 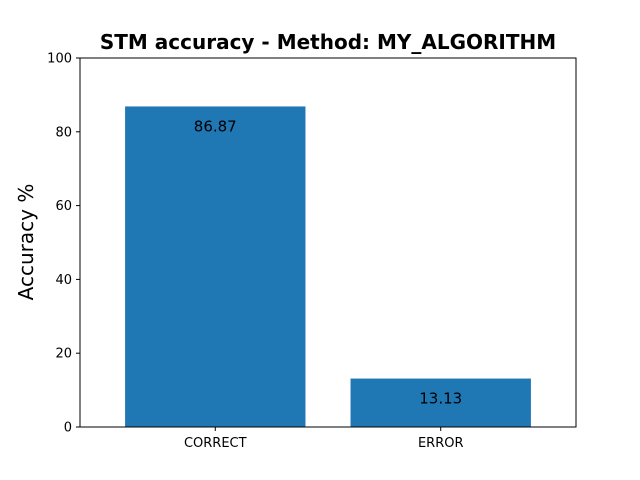 I want to click on bar-error, so click(x=440, y=402).